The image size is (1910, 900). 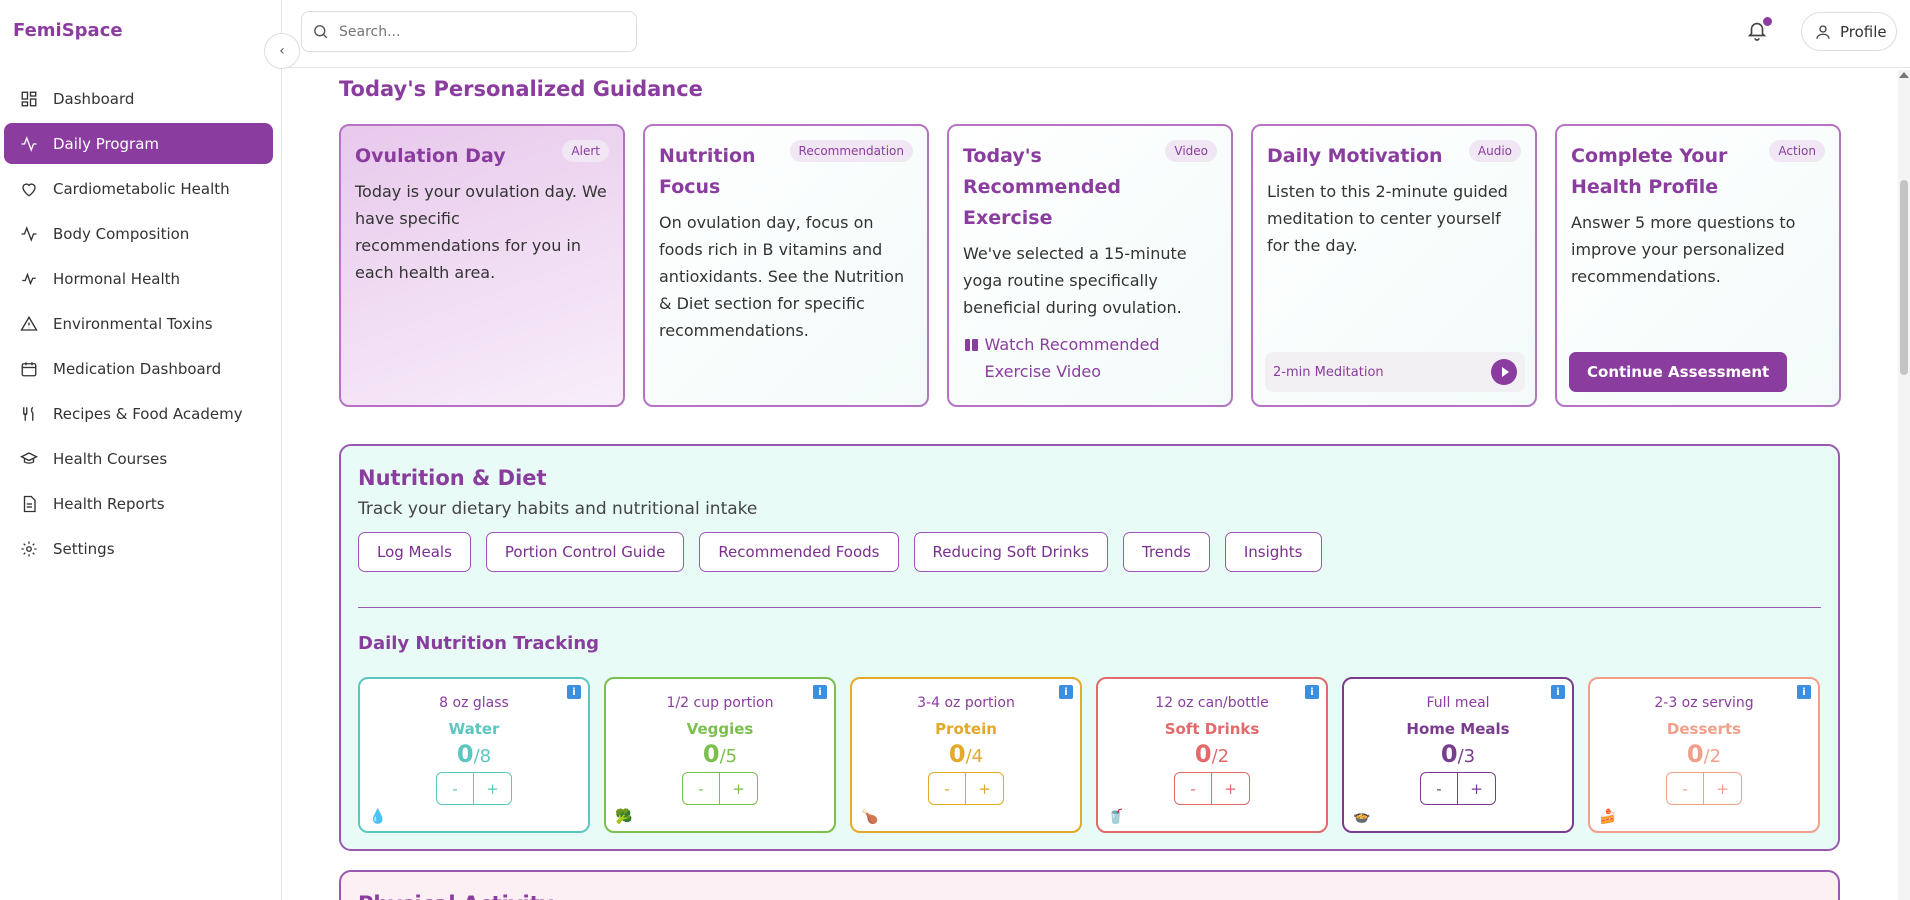 What do you see at coordinates (1166, 552) in the screenshot?
I see `tab-trends: Trends` at bounding box center [1166, 552].